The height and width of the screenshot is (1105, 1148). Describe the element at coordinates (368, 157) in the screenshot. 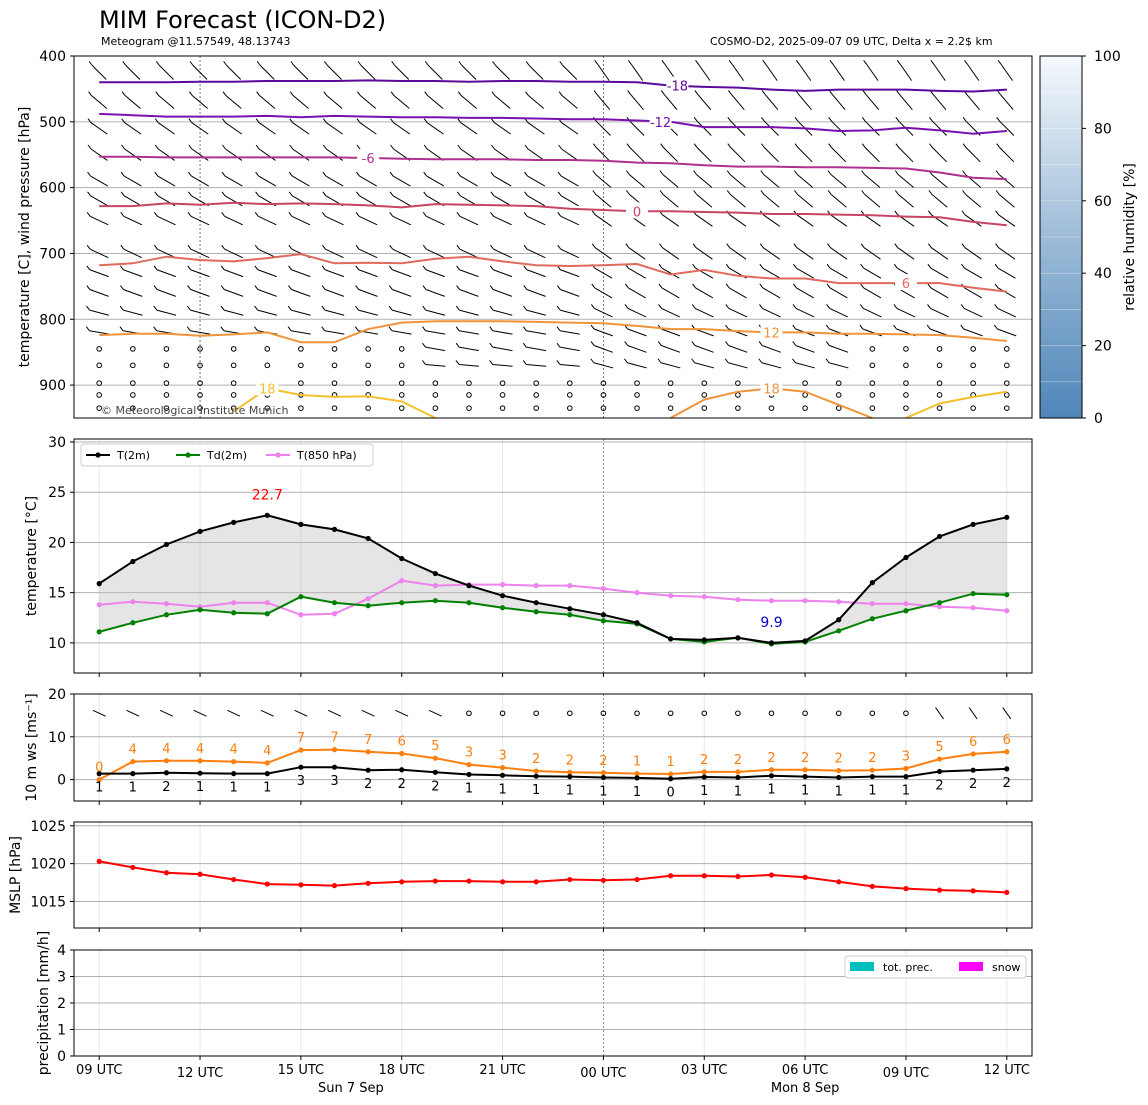

I see `isotherm-label-bg` at that location.